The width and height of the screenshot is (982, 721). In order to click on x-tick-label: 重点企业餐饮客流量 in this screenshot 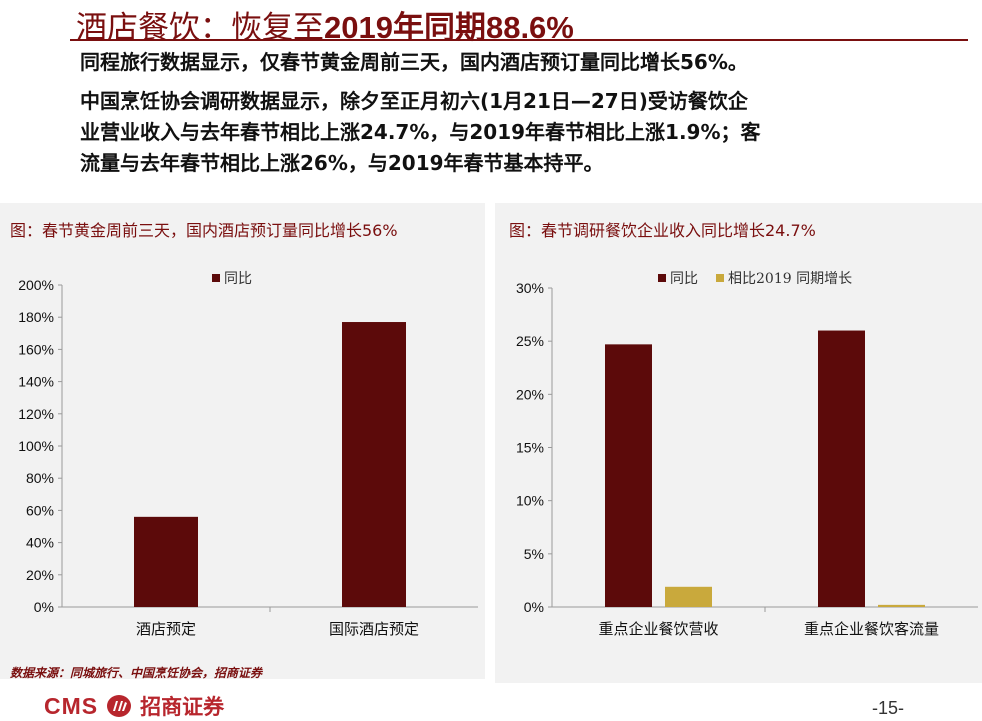, I will do `click(871, 629)`.